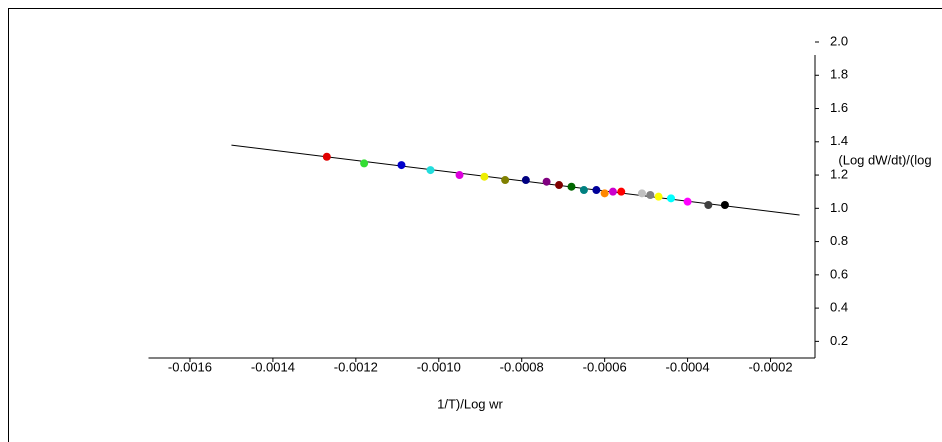 The image size is (942, 442). I want to click on x-tick-label: -0.0014, so click(273, 366).